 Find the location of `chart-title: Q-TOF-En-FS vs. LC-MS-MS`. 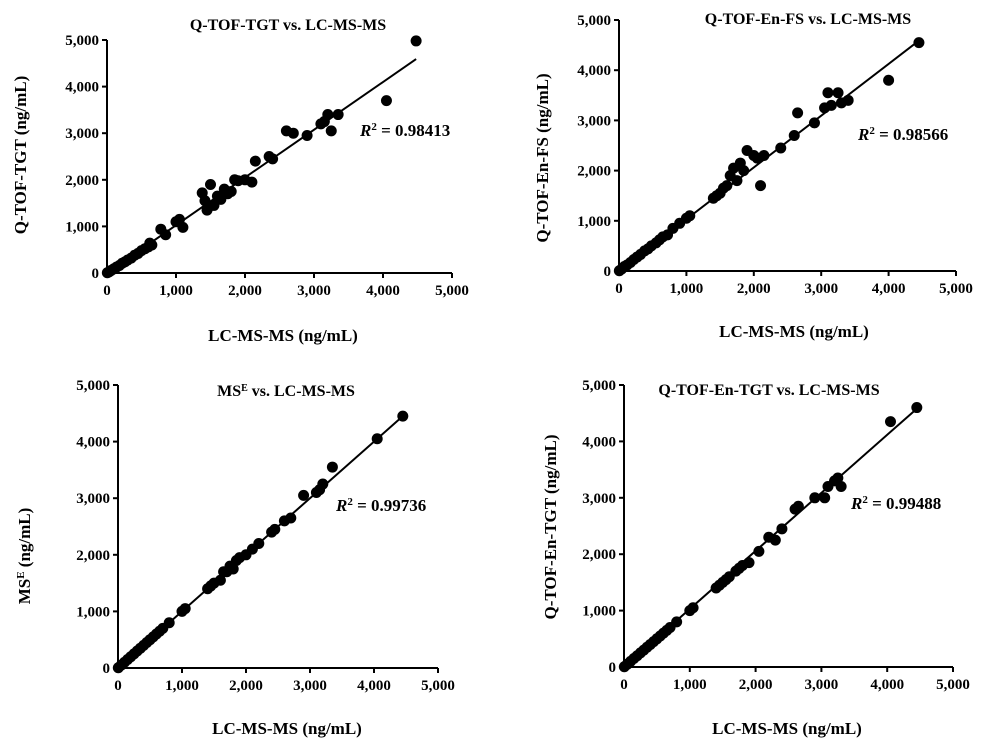

chart-title: Q-TOF-En-FS vs. LC-MS-MS is located at coordinates (808, 19).